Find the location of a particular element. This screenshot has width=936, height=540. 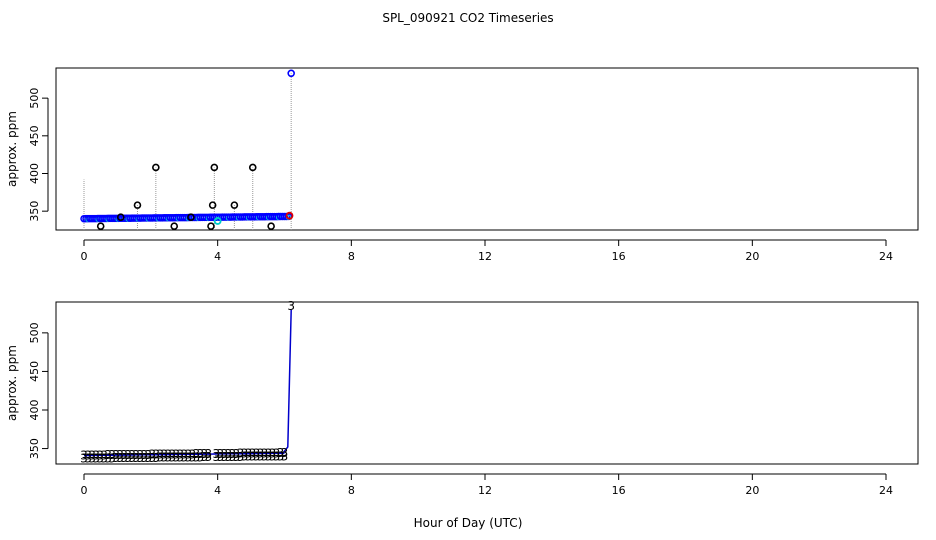

bottom-y-tick-label: 400 is located at coordinates (34, 410).